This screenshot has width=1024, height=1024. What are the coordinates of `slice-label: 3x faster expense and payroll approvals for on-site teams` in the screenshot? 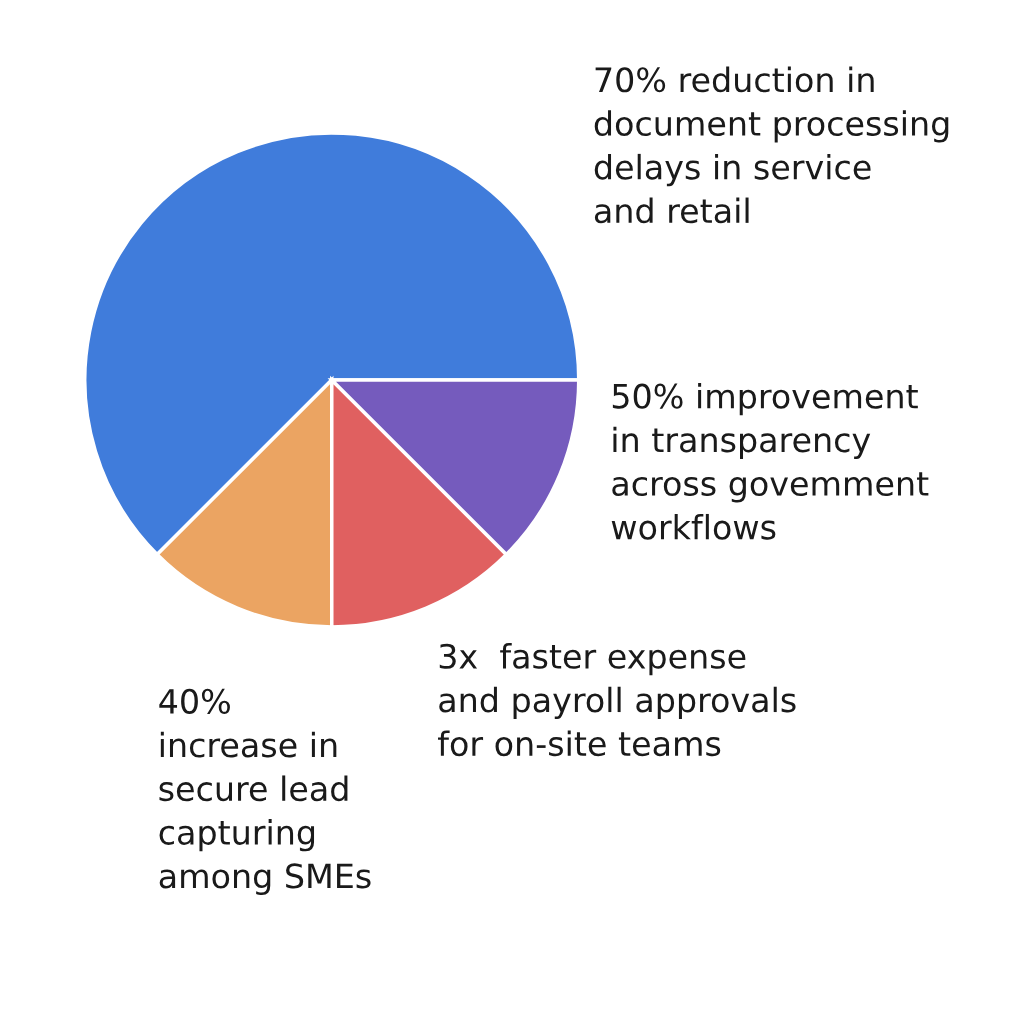 It's located at (617, 700).